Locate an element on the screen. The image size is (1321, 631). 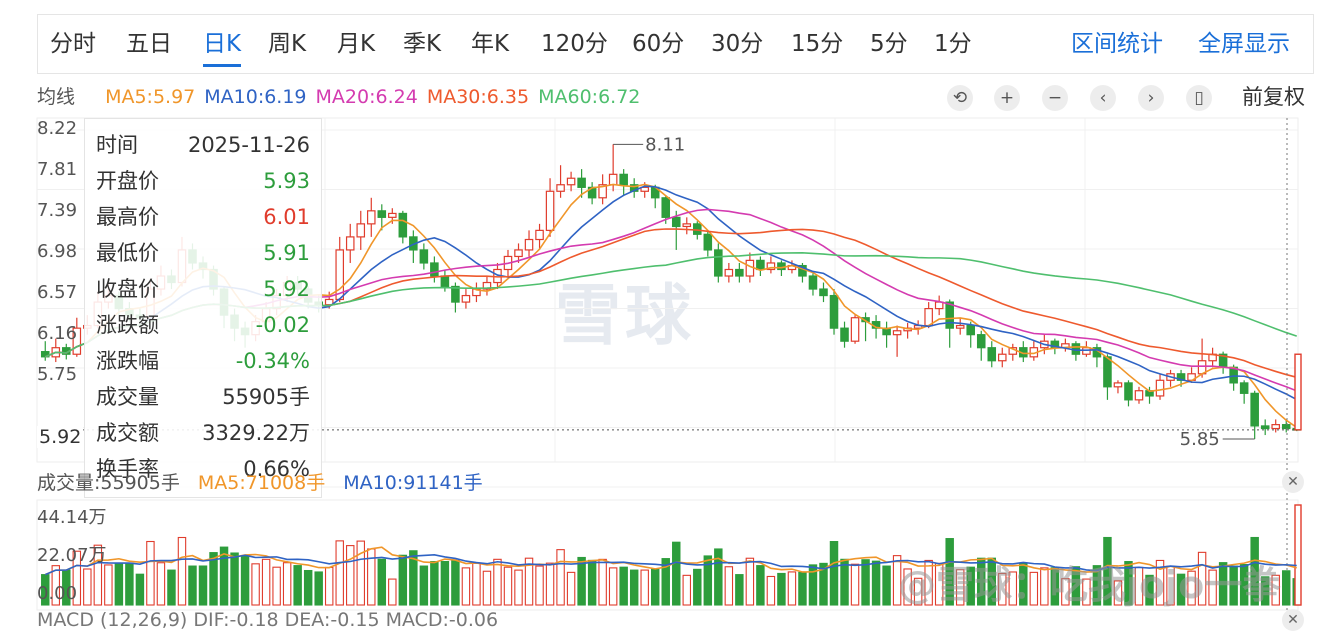
tooltip-value: 5.92 is located at coordinates (286, 289).